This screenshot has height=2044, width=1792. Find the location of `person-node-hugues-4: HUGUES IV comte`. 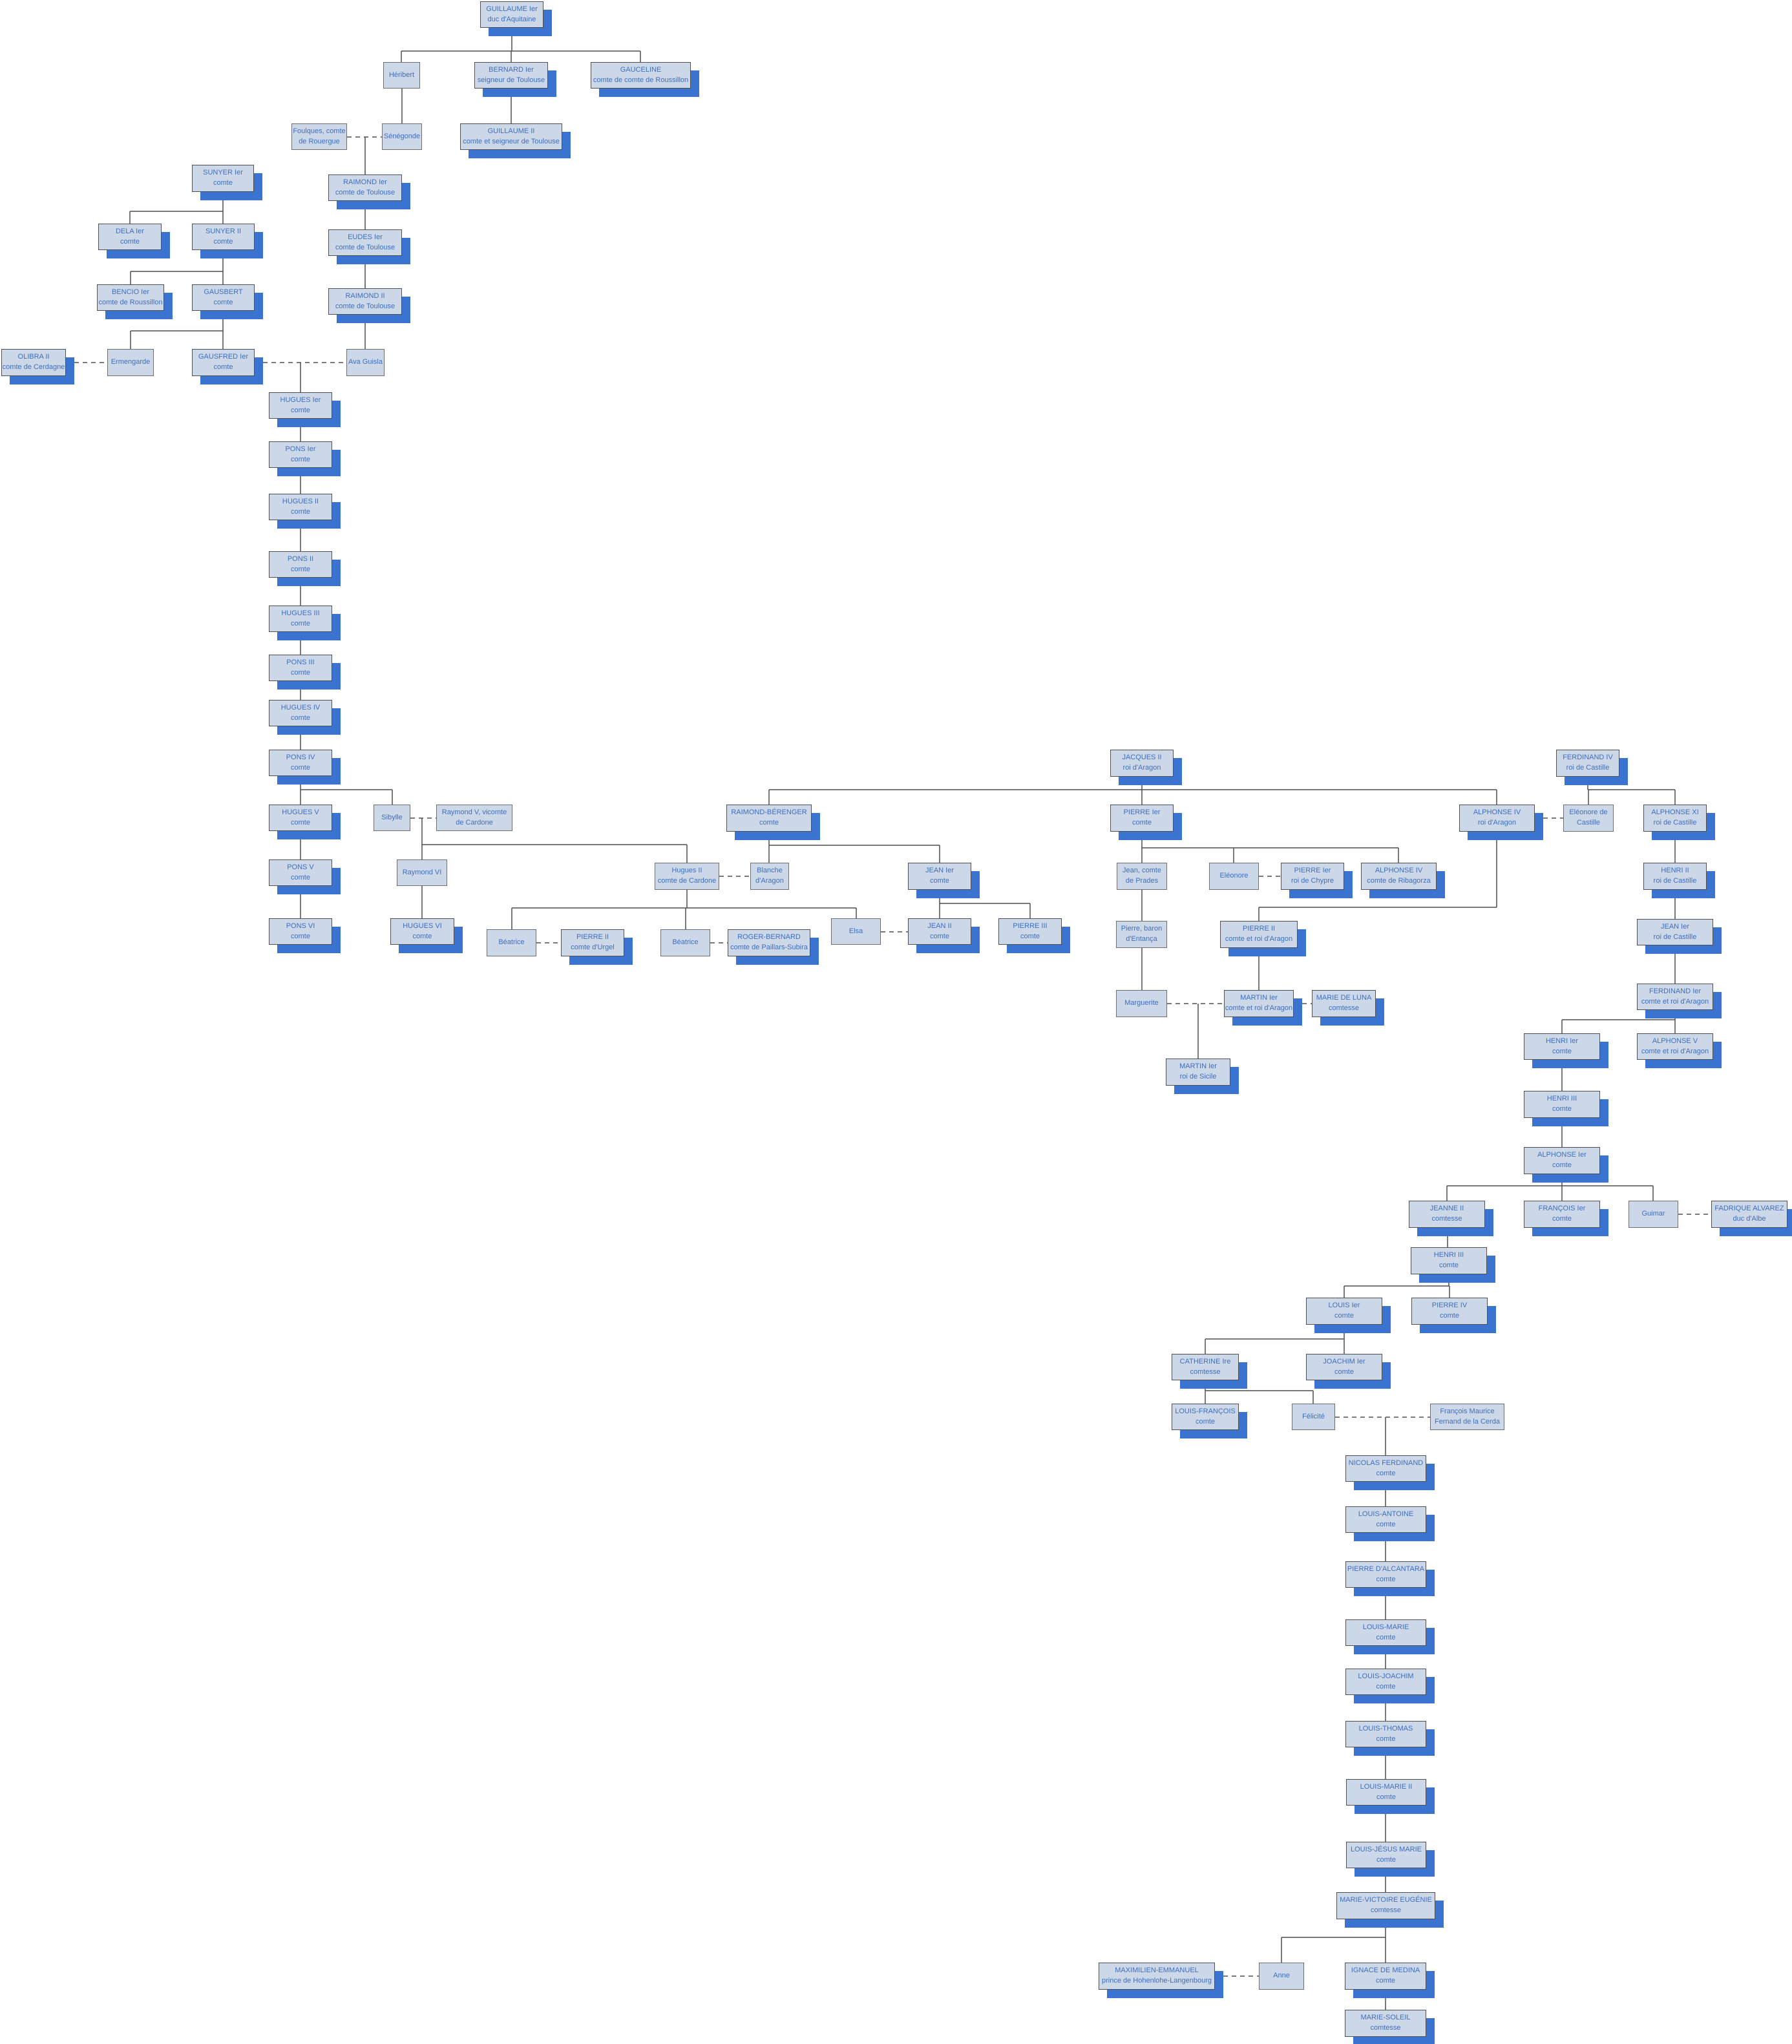

person-node-hugues-4: HUGUES IV comte is located at coordinates (301, 713).